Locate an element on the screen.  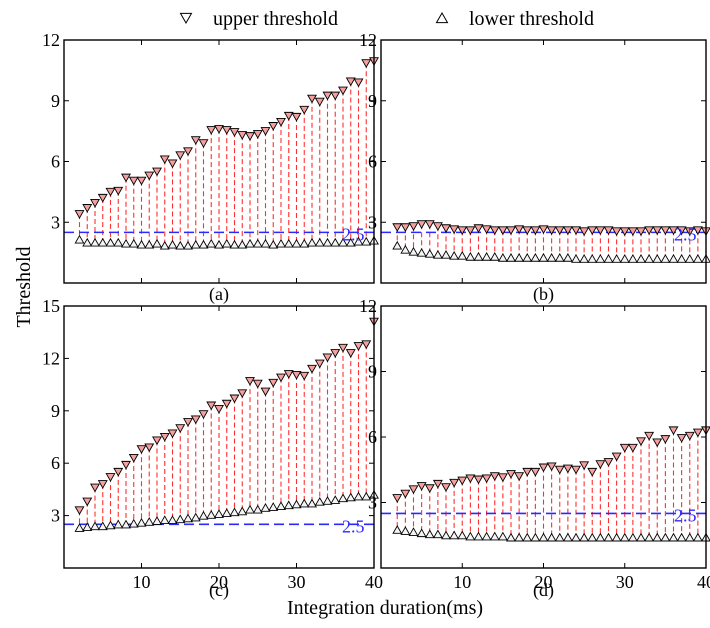
panel-label: (c) is located at coordinates (219, 590).